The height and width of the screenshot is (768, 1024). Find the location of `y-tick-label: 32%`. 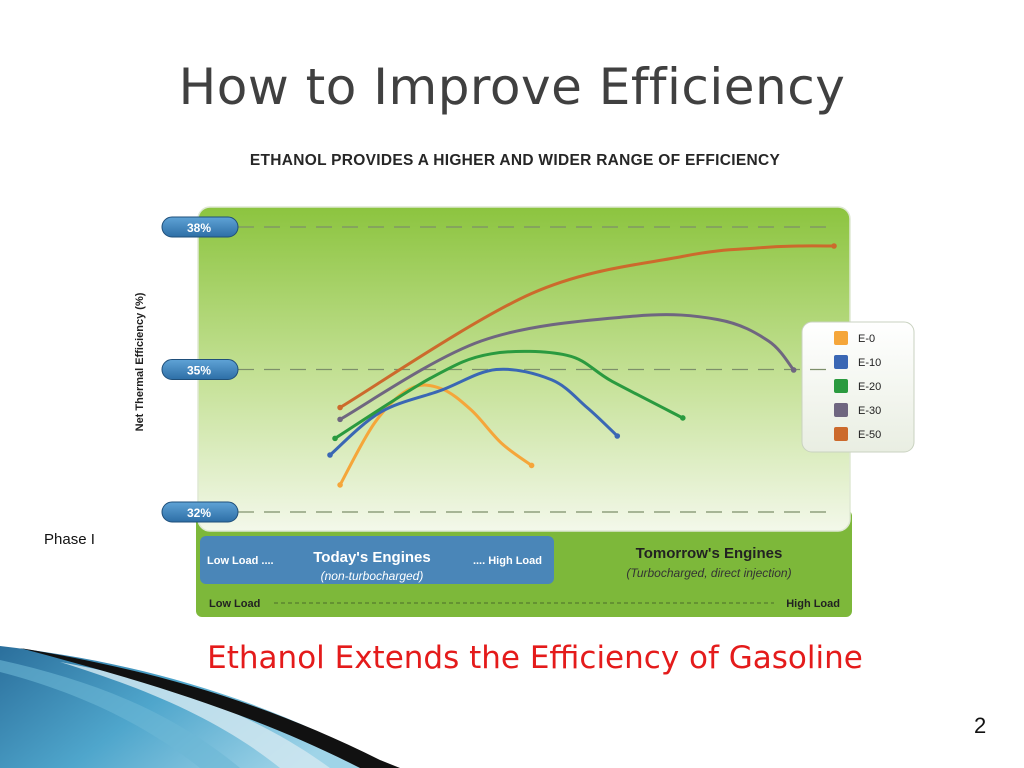

y-tick-label: 32% is located at coordinates (199, 513).